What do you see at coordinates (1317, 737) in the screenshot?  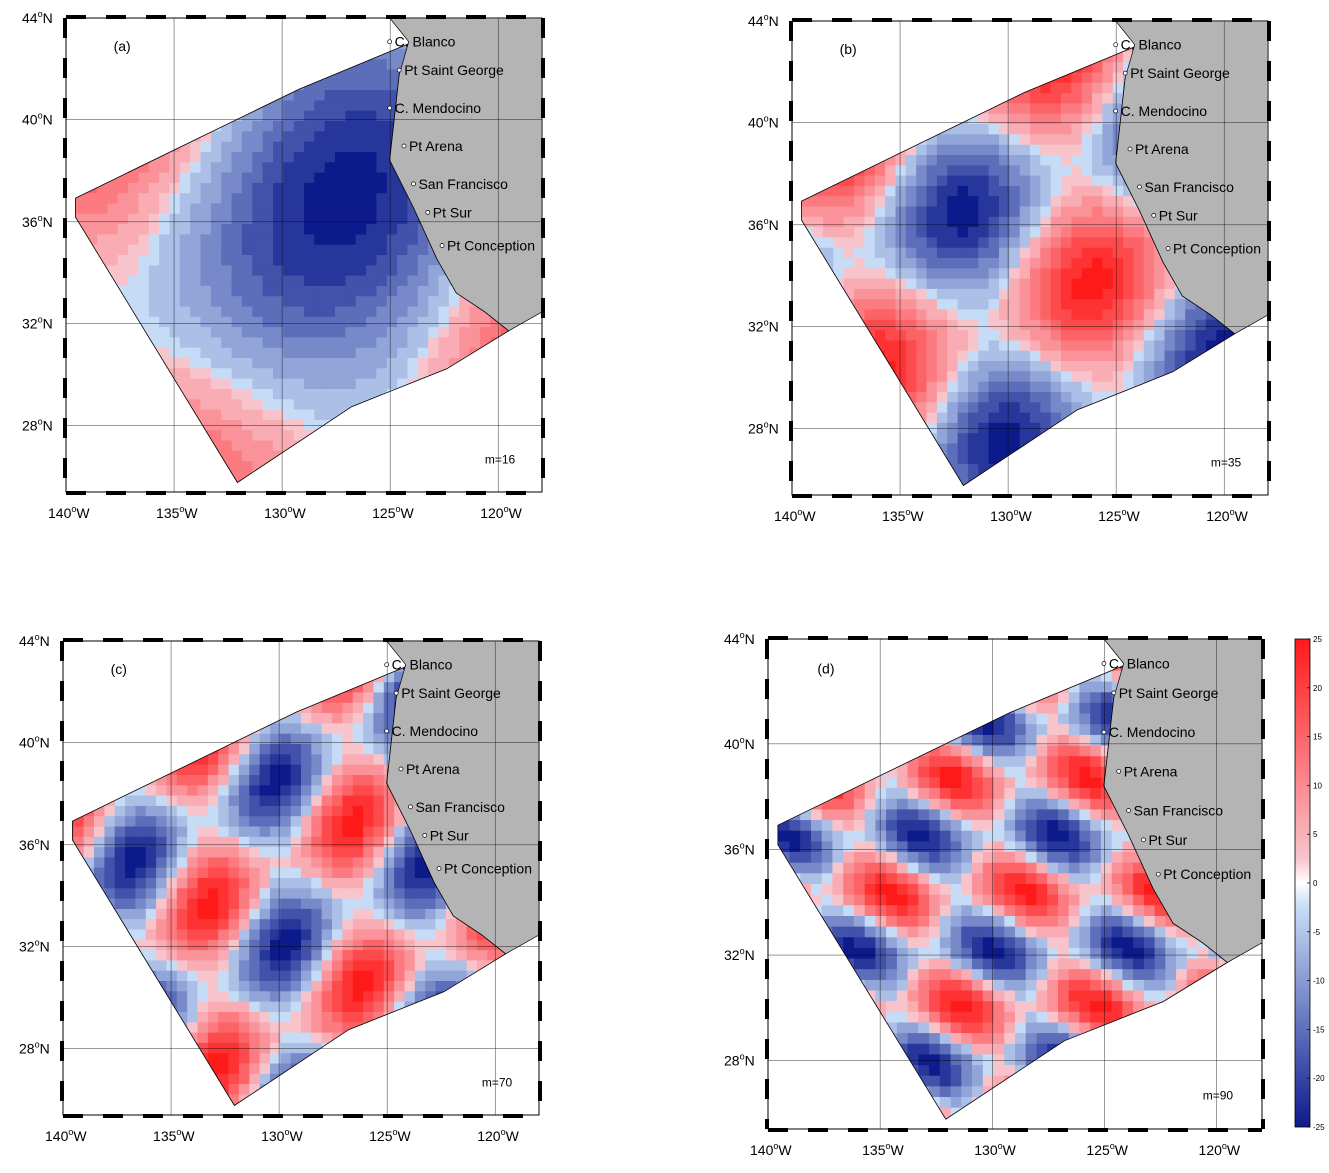 I see `colorbar-tick-label: 15` at bounding box center [1317, 737].